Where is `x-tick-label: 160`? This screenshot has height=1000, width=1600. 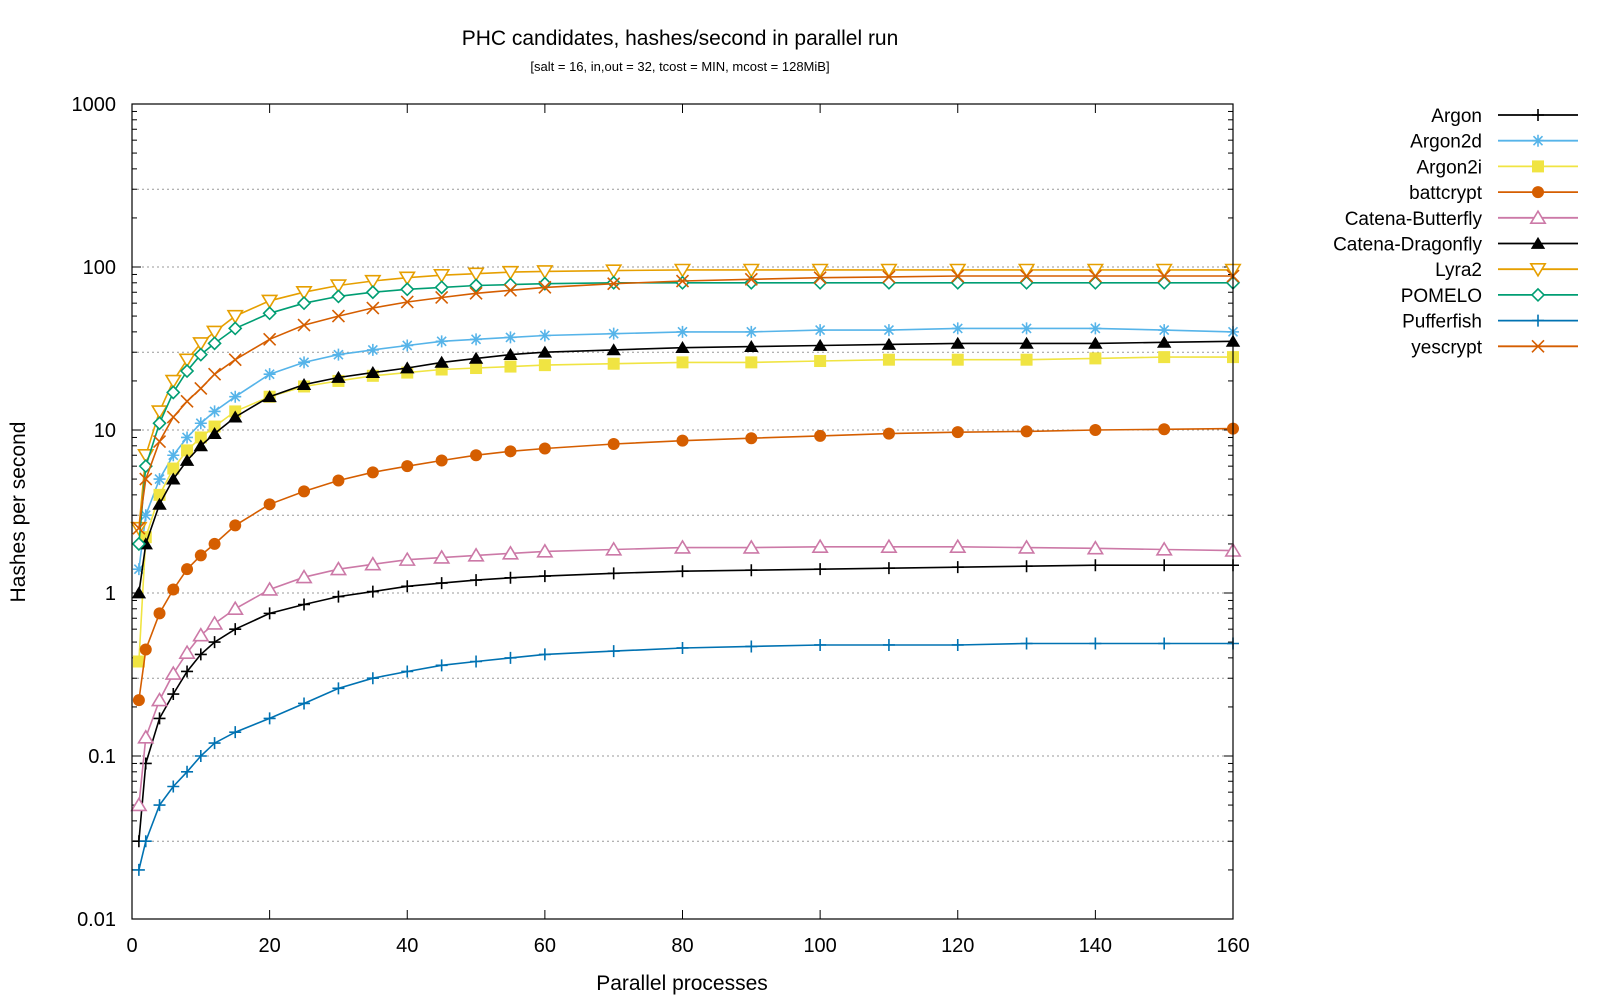
x-tick-label: 160 is located at coordinates (1232, 946).